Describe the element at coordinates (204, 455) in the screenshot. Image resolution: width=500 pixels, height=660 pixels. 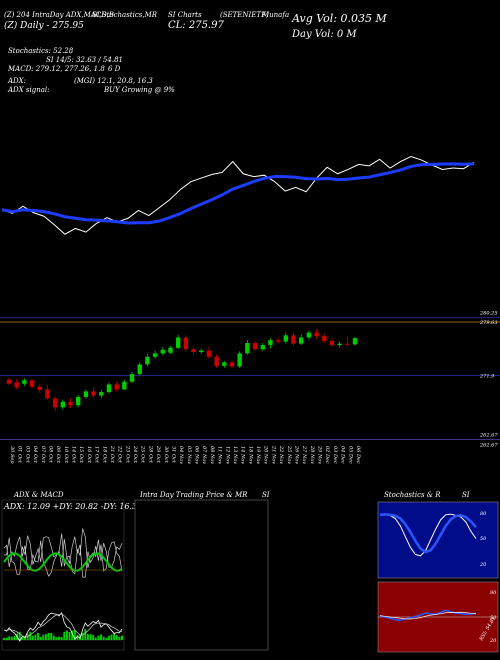
I see `date-tick-label: 07 Nov` at that location.